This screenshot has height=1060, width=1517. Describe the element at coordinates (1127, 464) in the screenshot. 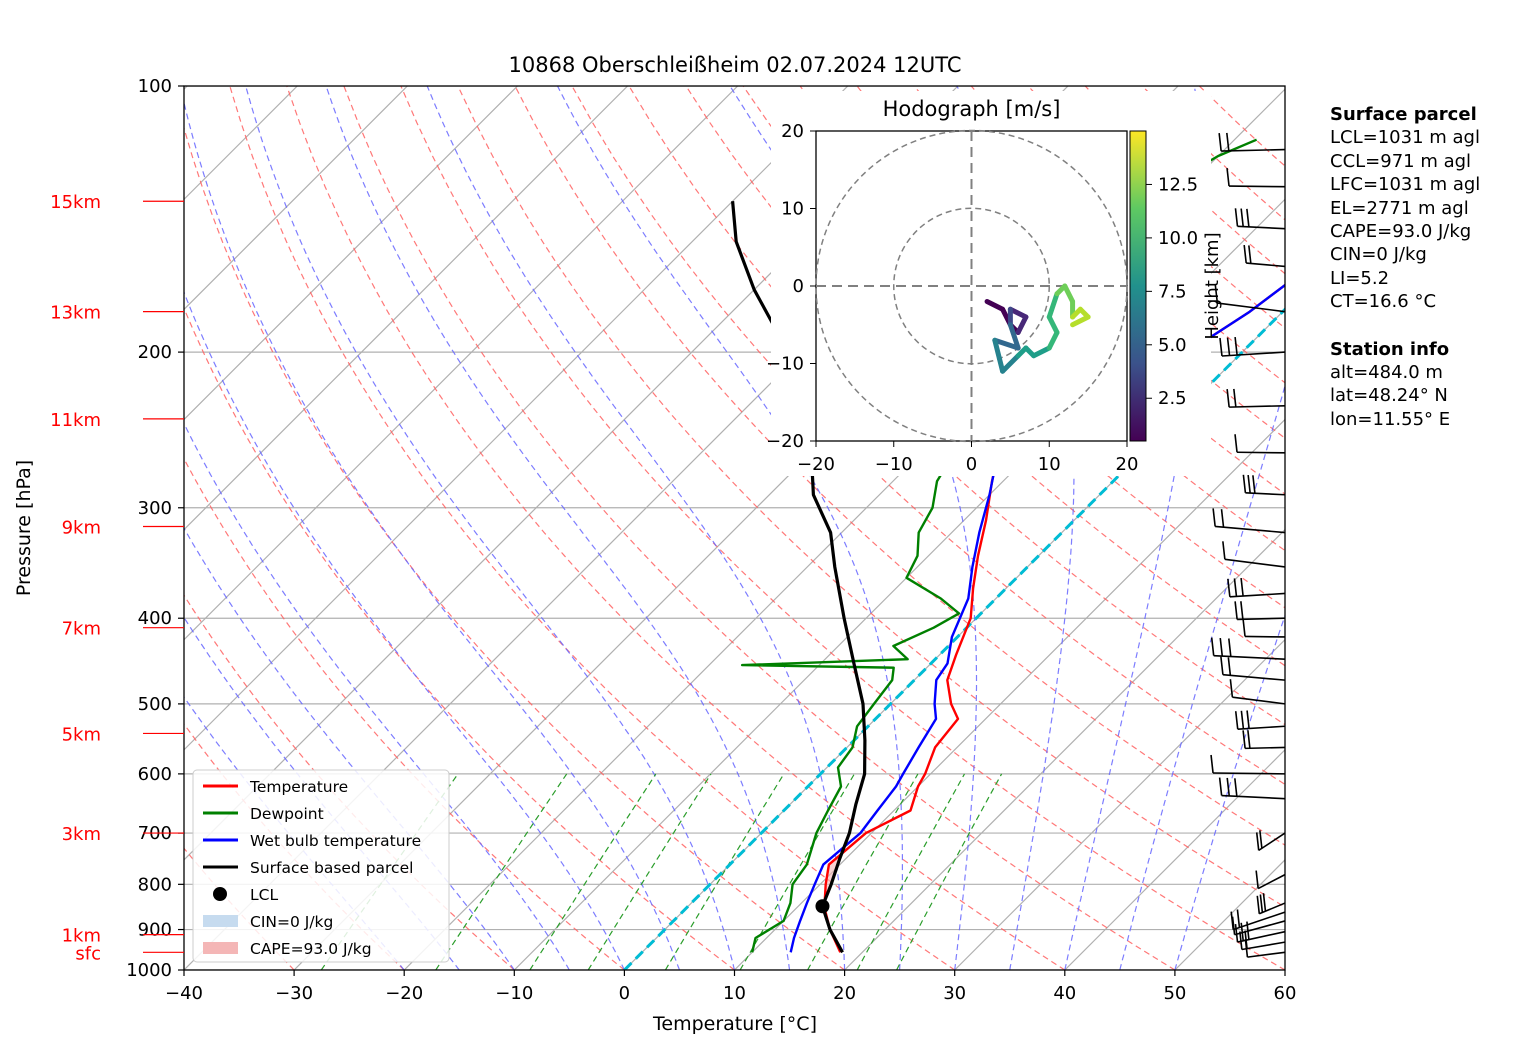

I see `hodo-x-tick-label: 20` at that location.